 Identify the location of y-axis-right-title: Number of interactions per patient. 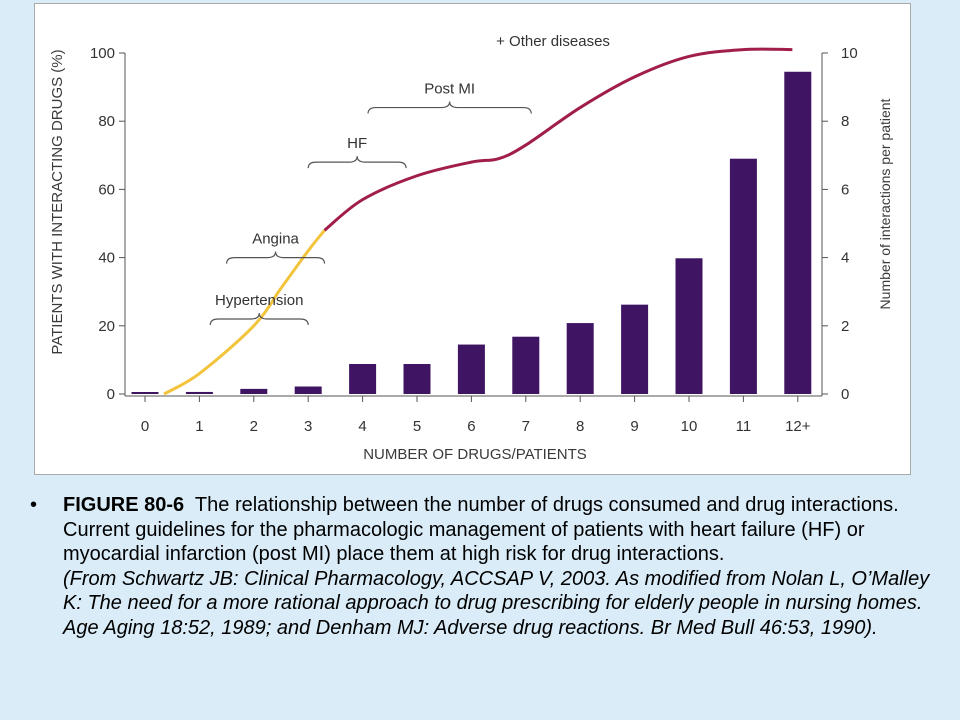
(885, 203).